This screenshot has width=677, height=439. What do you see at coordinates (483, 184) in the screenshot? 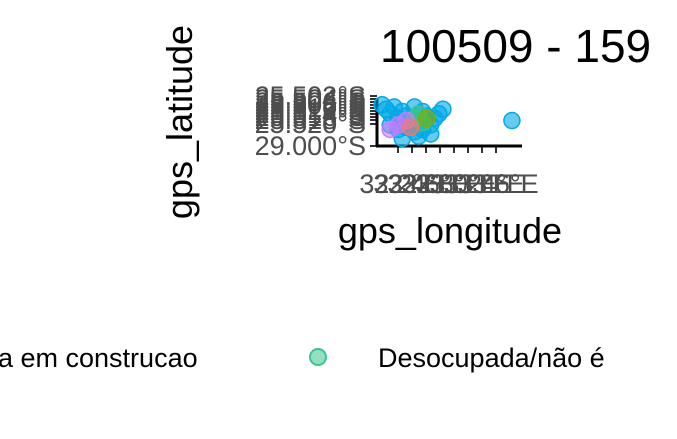
I see `x-tick-label: 33.4°E` at bounding box center [483, 184].